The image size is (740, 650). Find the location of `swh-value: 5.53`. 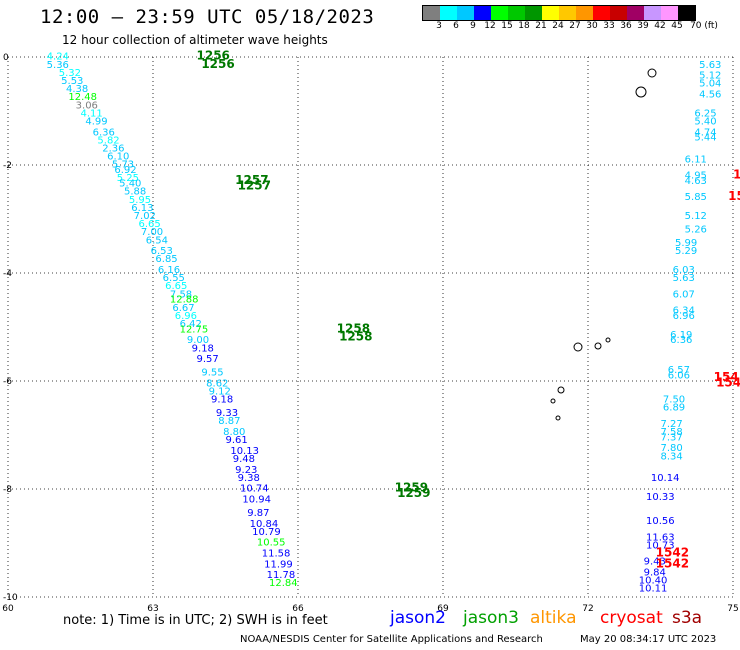

swh-value: 5.53 is located at coordinates (72, 81).